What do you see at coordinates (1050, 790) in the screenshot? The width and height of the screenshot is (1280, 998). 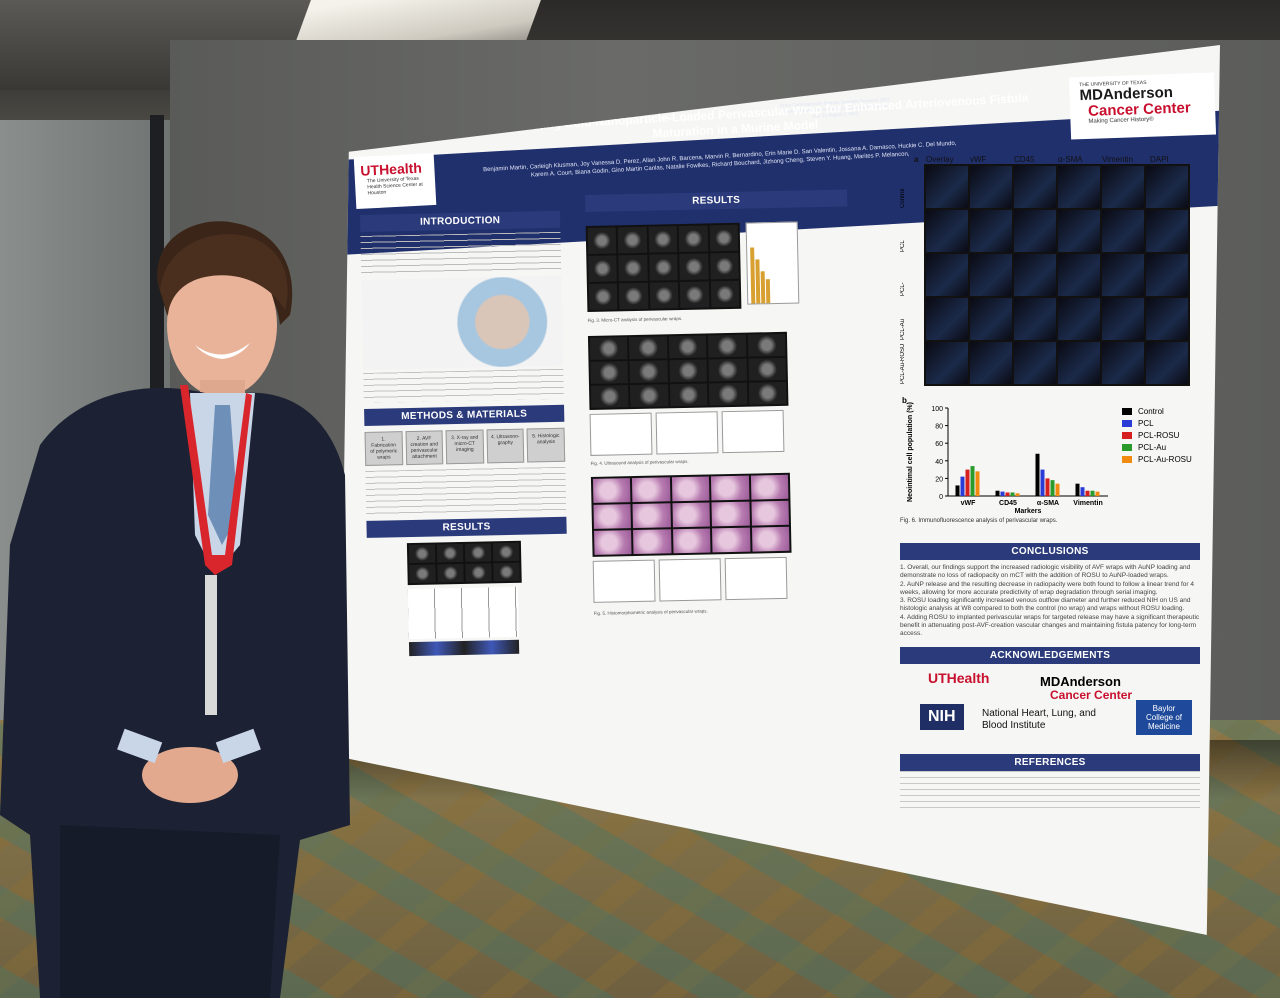 I see `references-text` at bounding box center [1050, 790].